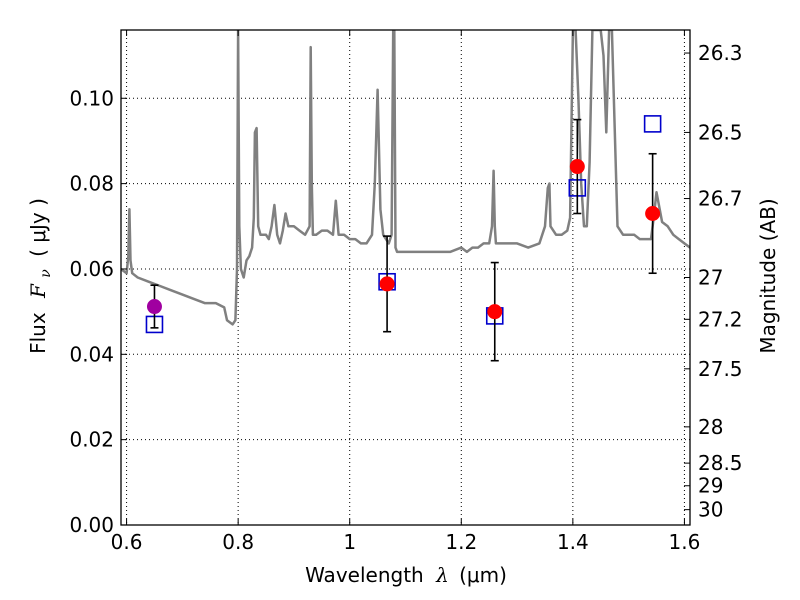  Describe the element at coordinates (91, 440) in the screenshot. I see `y-tick-label: 0.02` at that location.